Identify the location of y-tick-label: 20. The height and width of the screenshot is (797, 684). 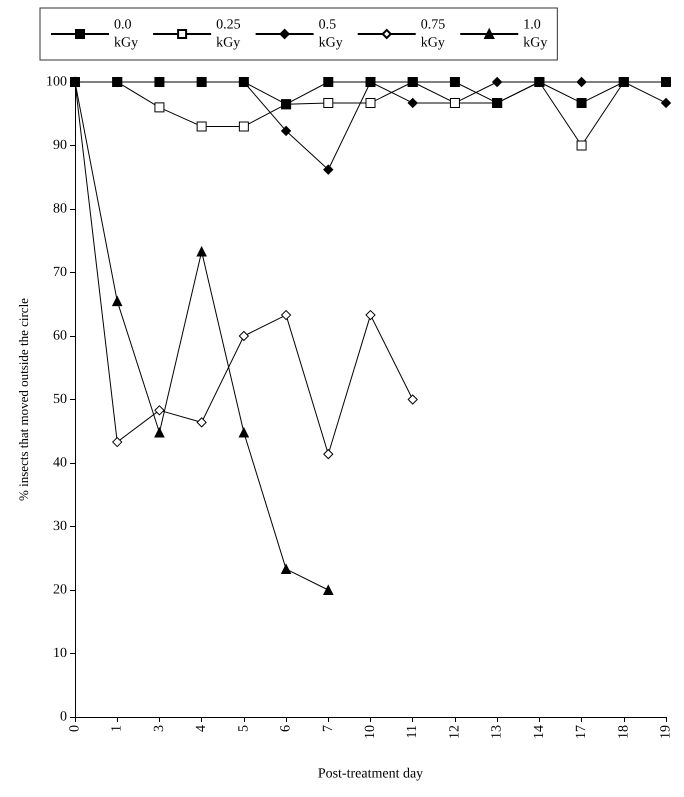
(60, 590).